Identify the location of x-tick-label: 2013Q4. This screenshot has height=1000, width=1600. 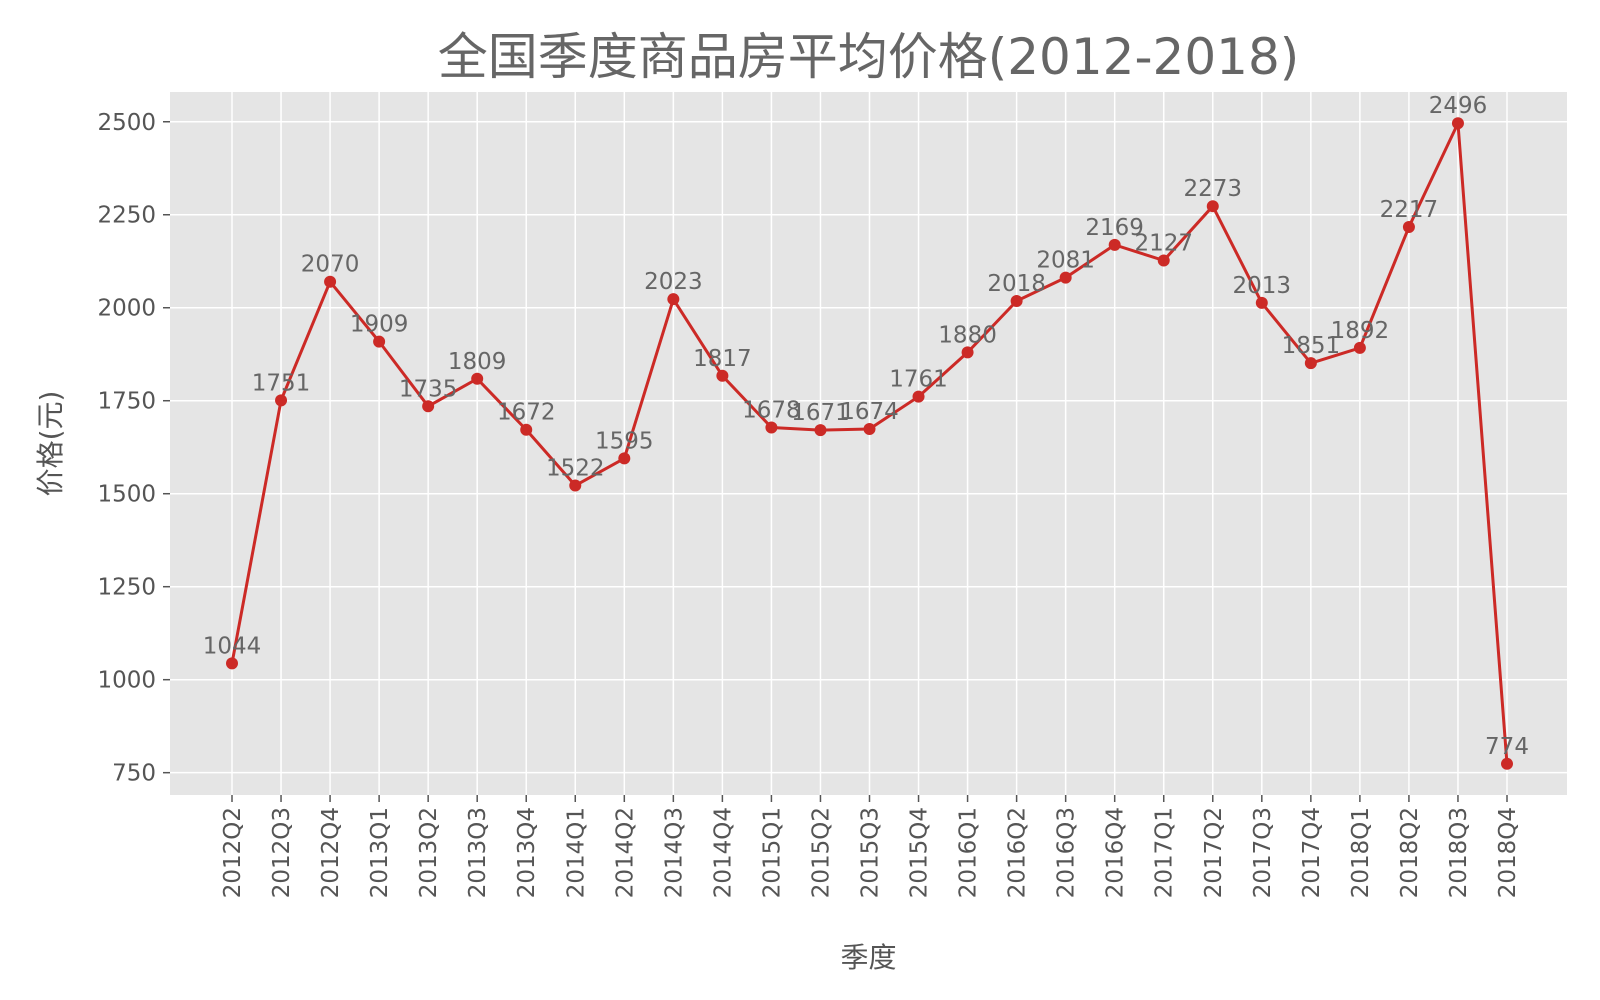
(527, 852).